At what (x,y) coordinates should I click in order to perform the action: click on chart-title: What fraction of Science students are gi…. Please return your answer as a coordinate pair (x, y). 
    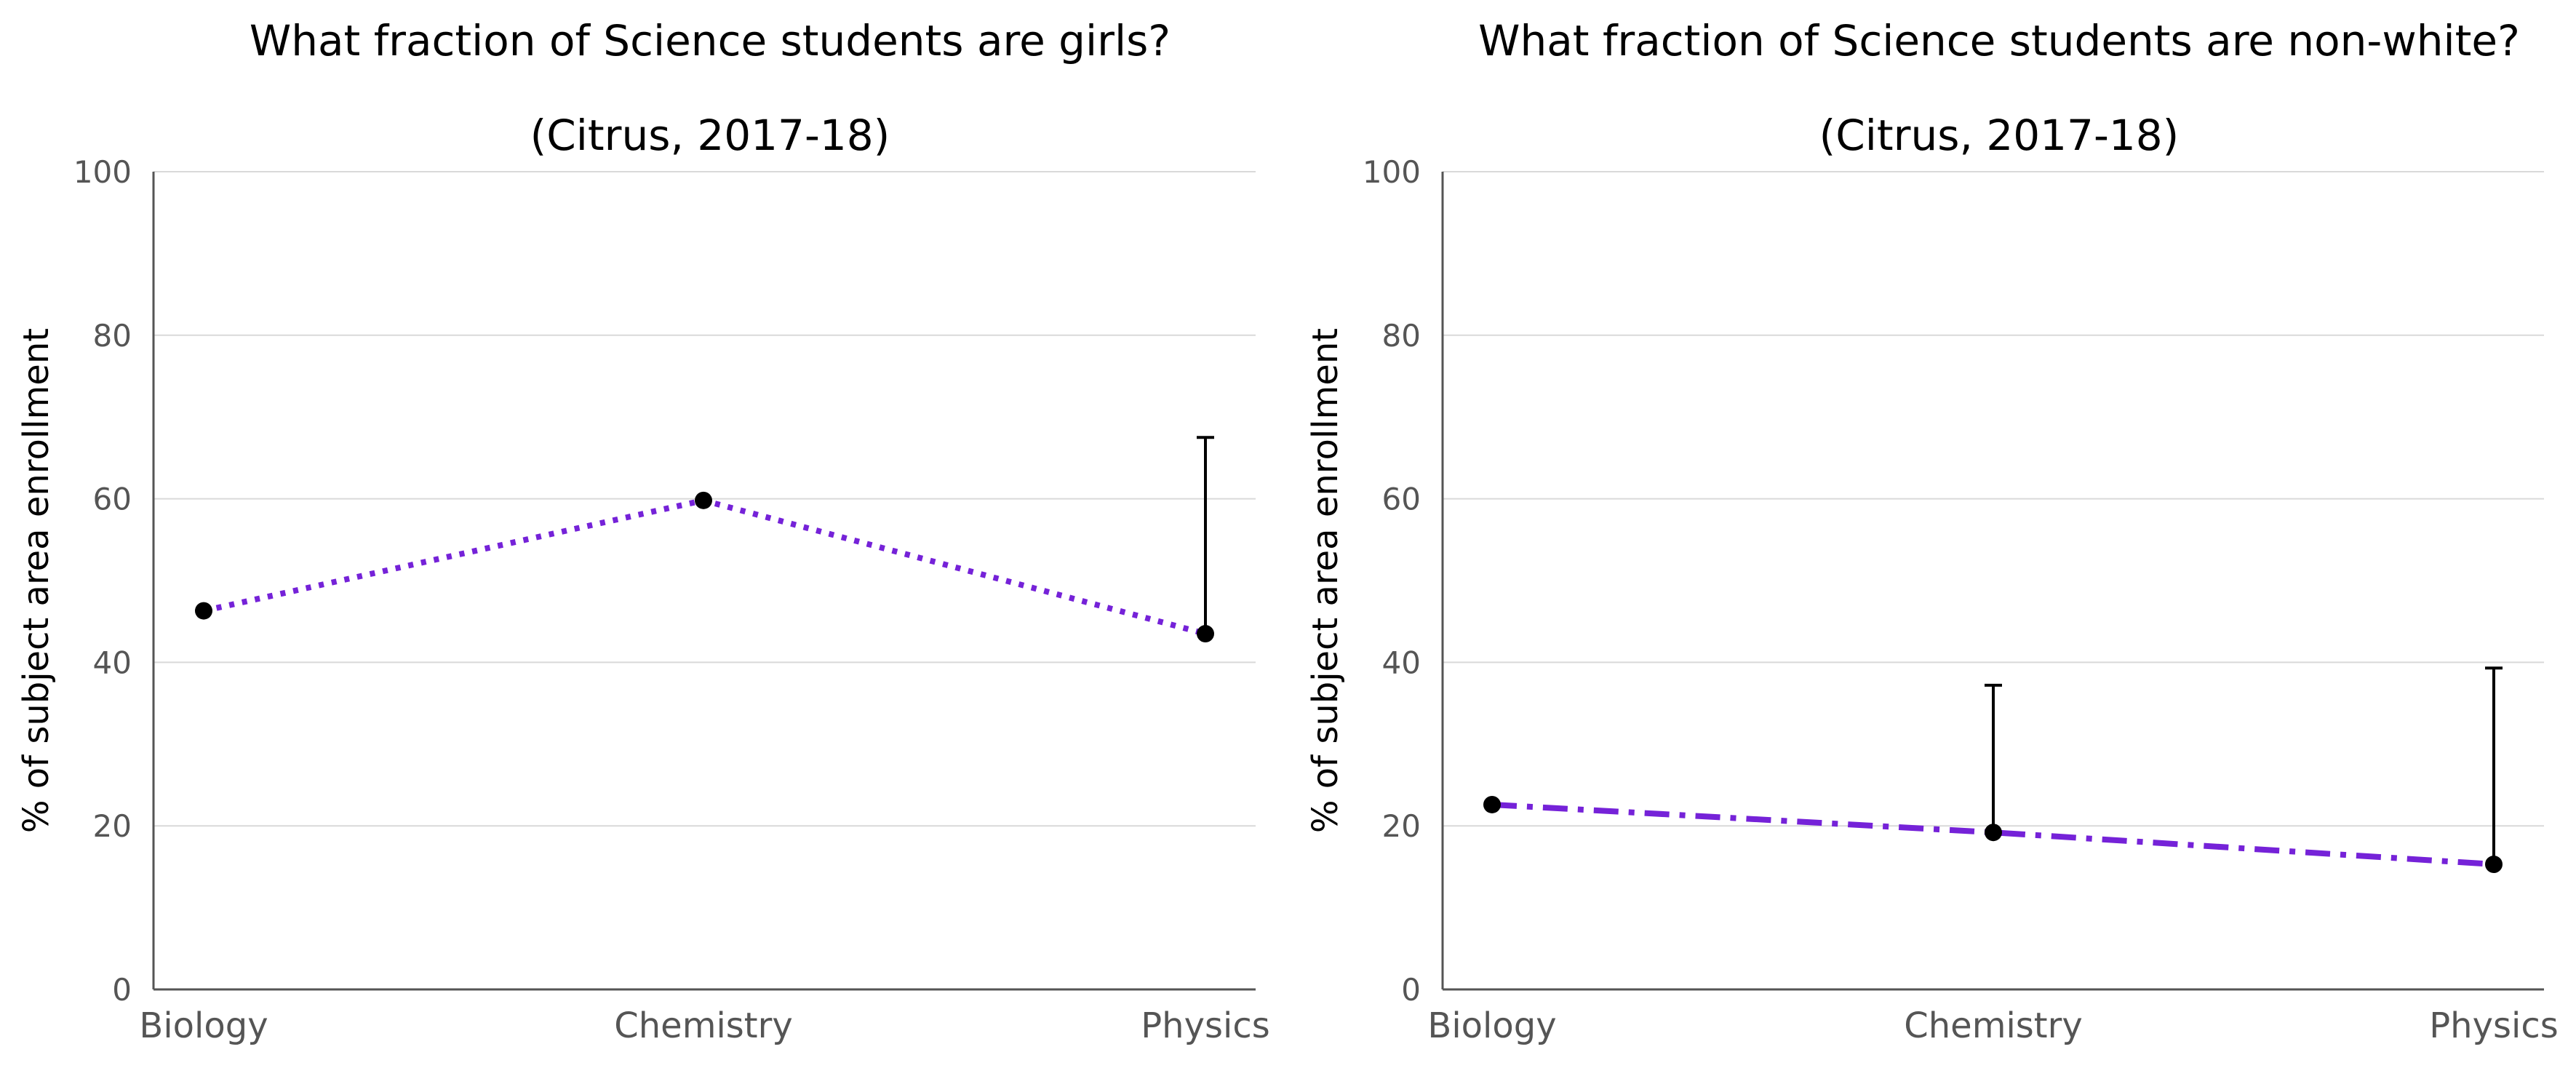
    Looking at the image, I should click on (710, 40).